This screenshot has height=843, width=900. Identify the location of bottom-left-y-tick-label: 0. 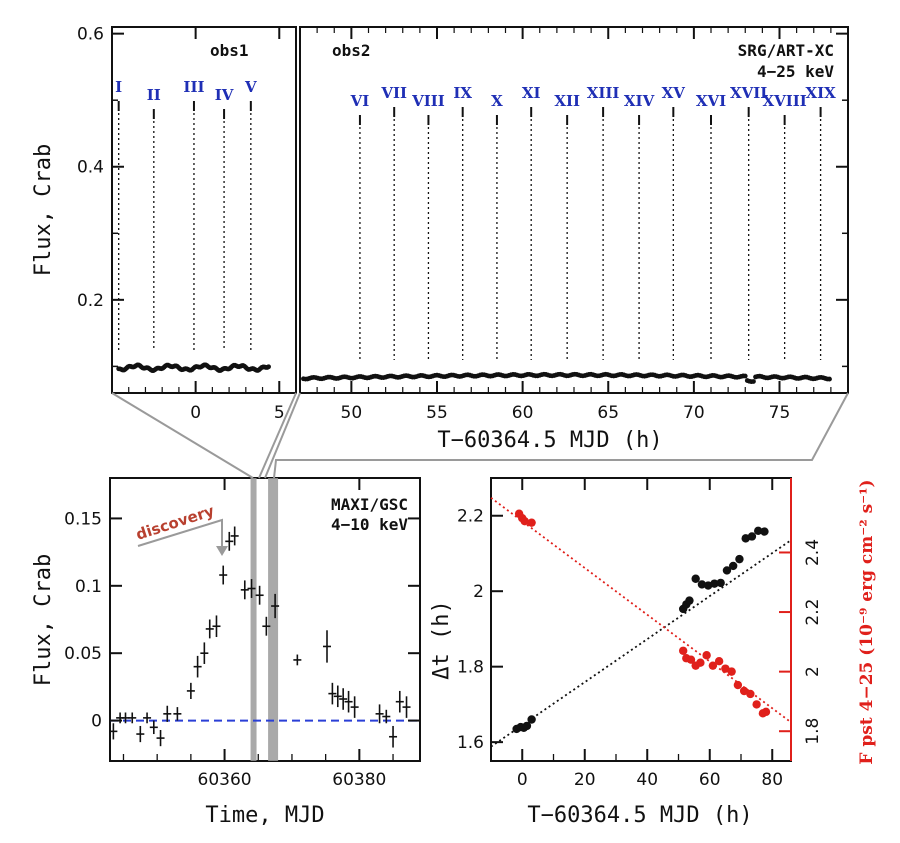
(96, 722).